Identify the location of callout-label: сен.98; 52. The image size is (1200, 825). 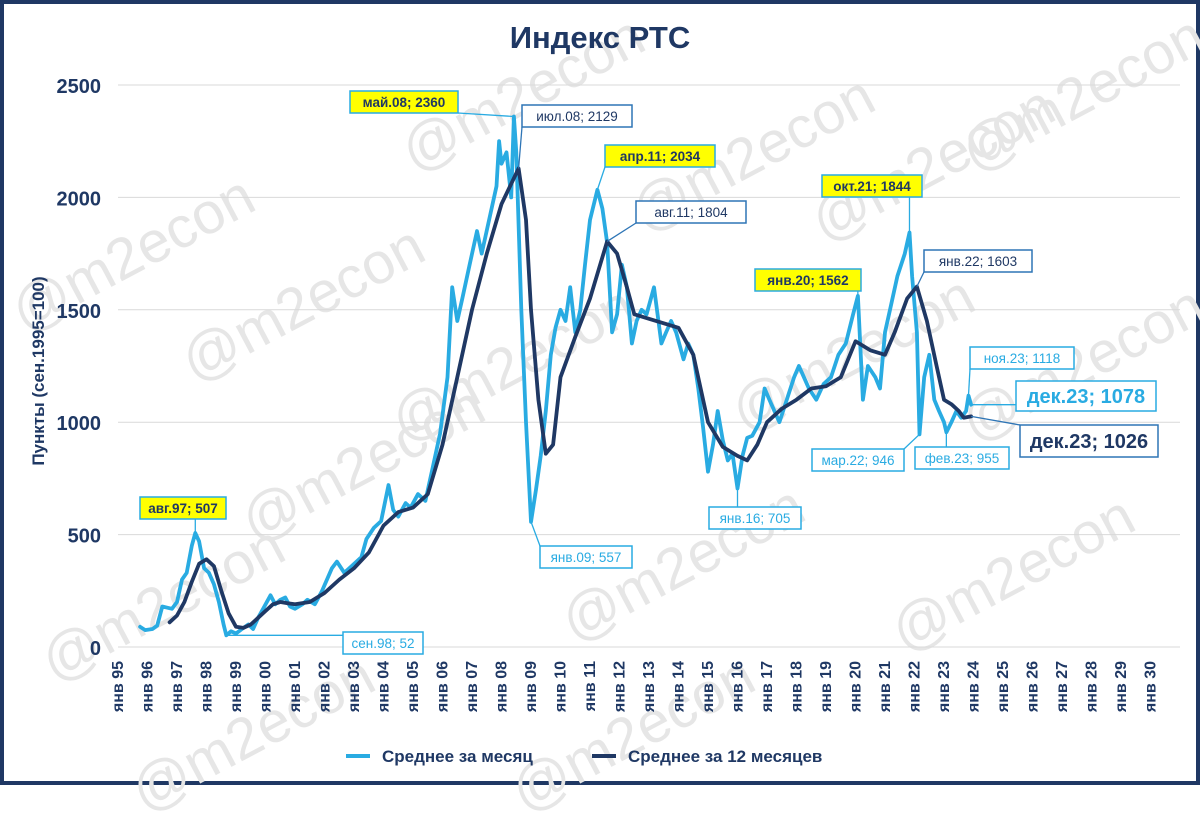
(383, 643).